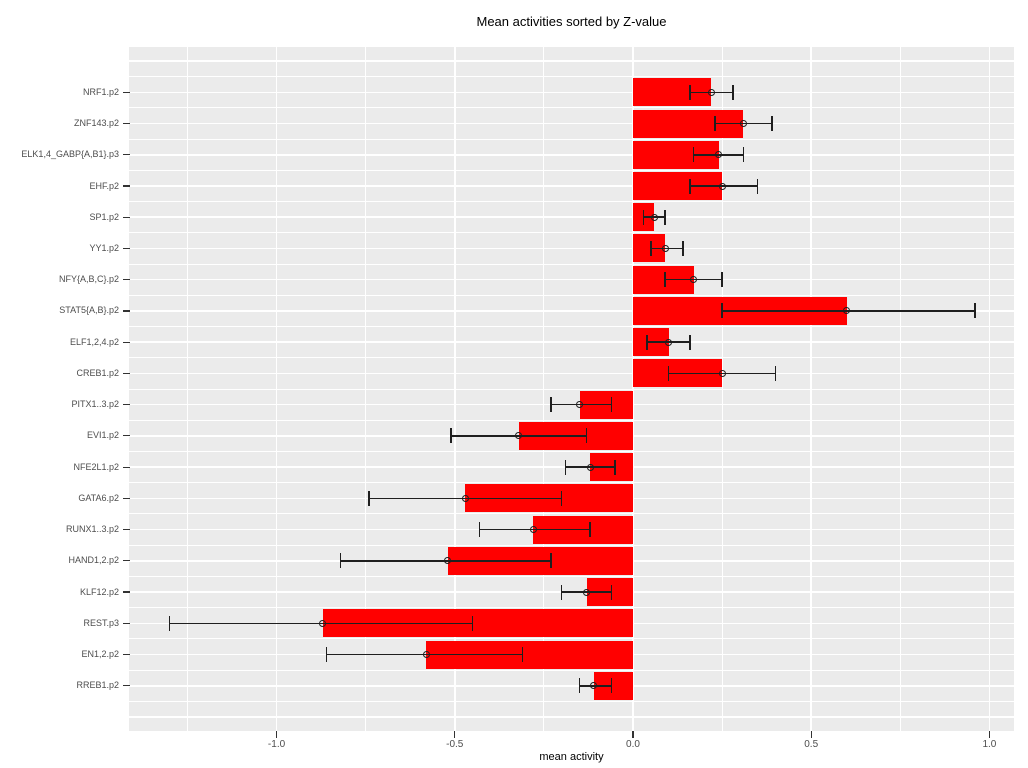 This screenshot has width=1028, height=768. I want to click on y-tick-label: STAT5{A,B}.p2, so click(89, 310).